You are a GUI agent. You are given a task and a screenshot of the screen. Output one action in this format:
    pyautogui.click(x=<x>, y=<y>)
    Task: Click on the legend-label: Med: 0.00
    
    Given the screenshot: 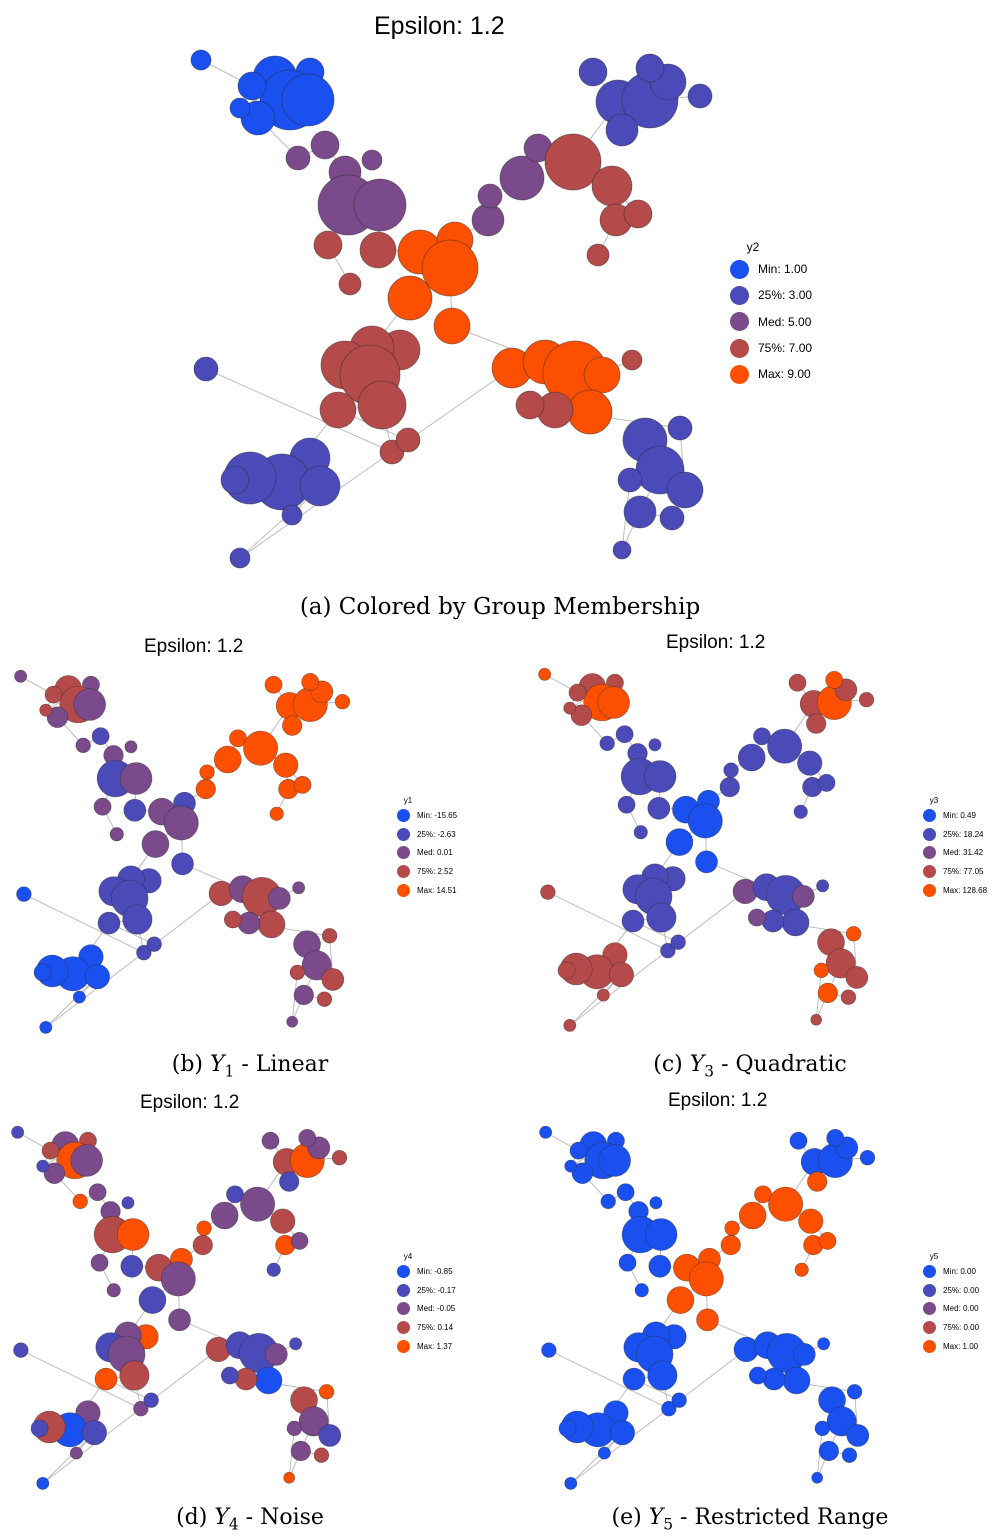 What is the action you would take?
    pyautogui.click(x=961, y=1309)
    